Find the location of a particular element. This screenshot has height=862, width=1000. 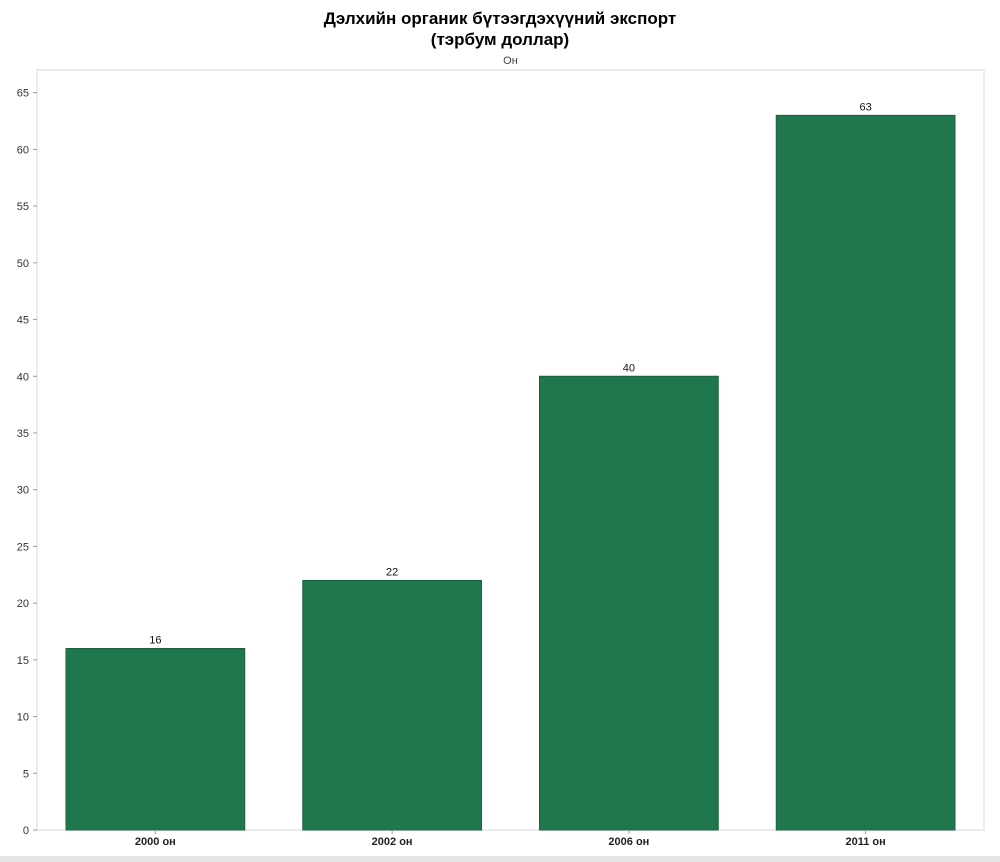

bar-value-label: 63 is located at coordinates (866, 107).